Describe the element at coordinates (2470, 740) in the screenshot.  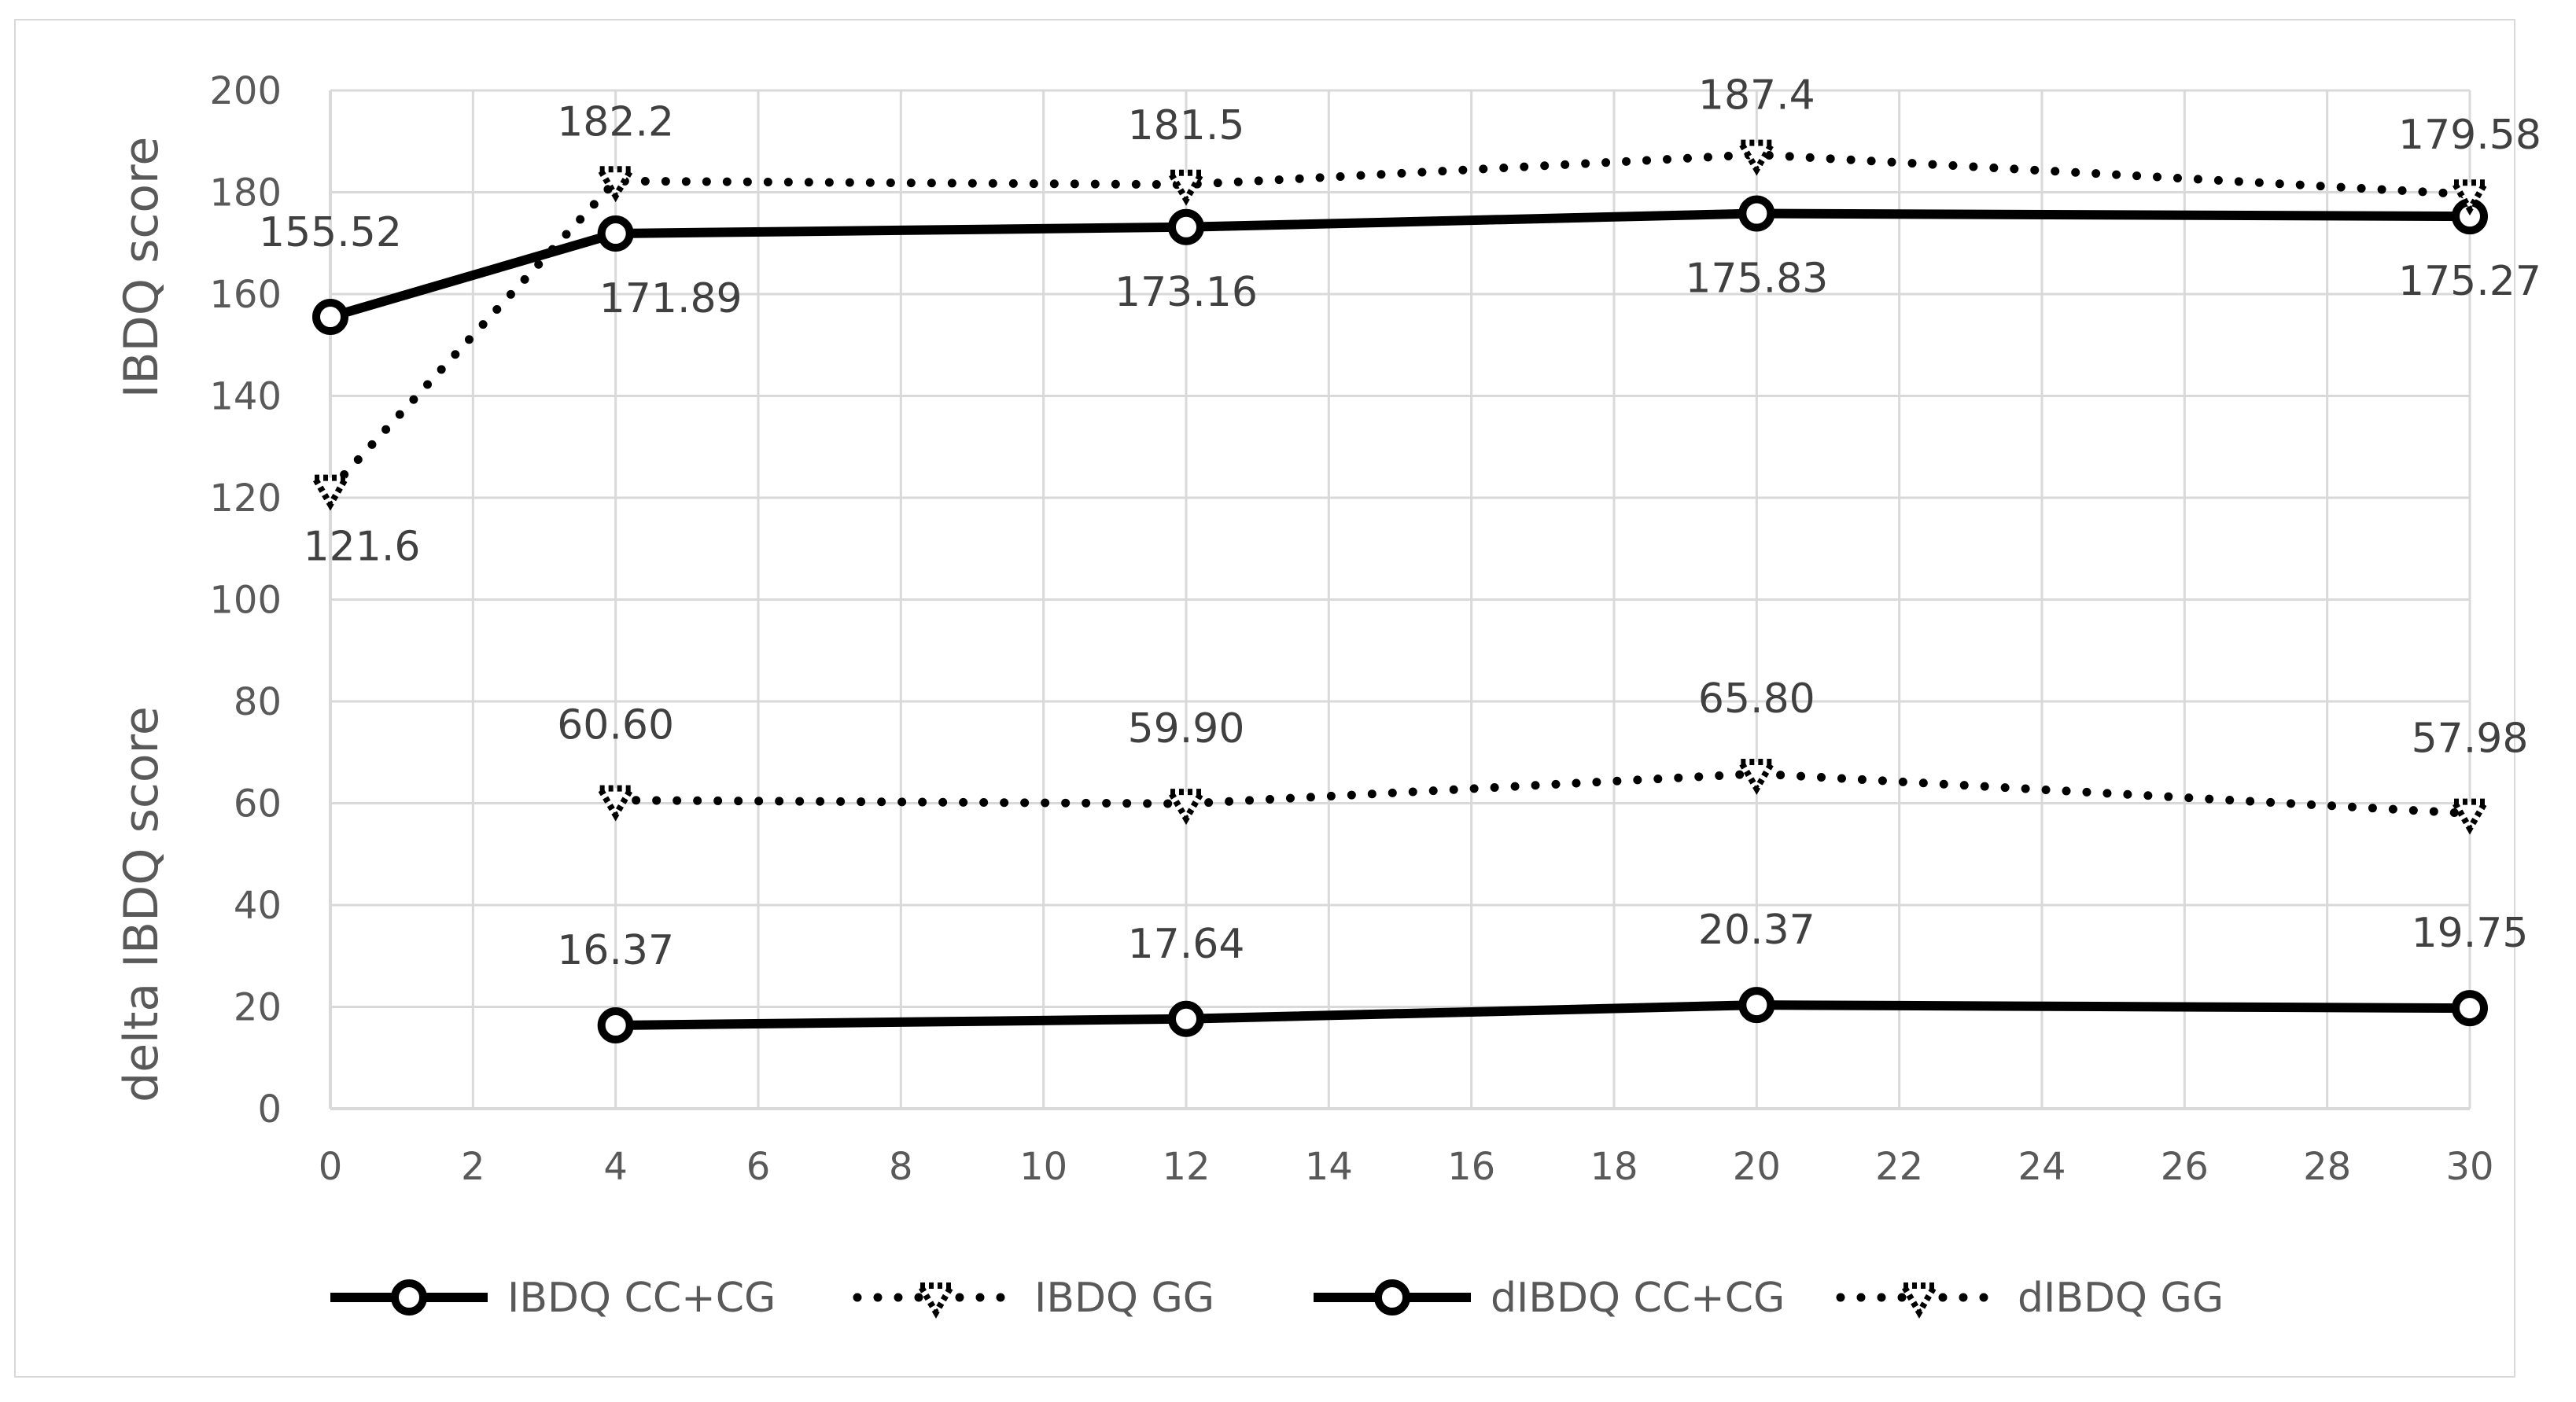
I see `data-label: 57.98` at that location.